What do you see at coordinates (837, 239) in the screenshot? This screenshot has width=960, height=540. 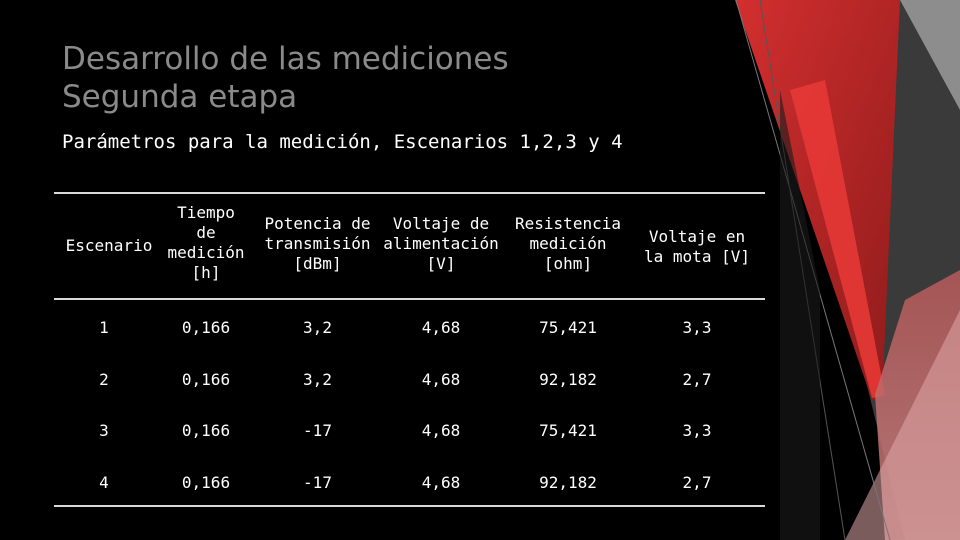 I see `red-stripe-shape` at bounding box center [837, 239].